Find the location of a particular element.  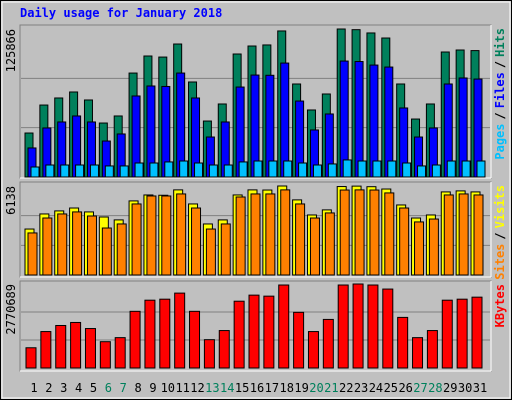

legend-entry: Sites is located at coordinates (500, 262).